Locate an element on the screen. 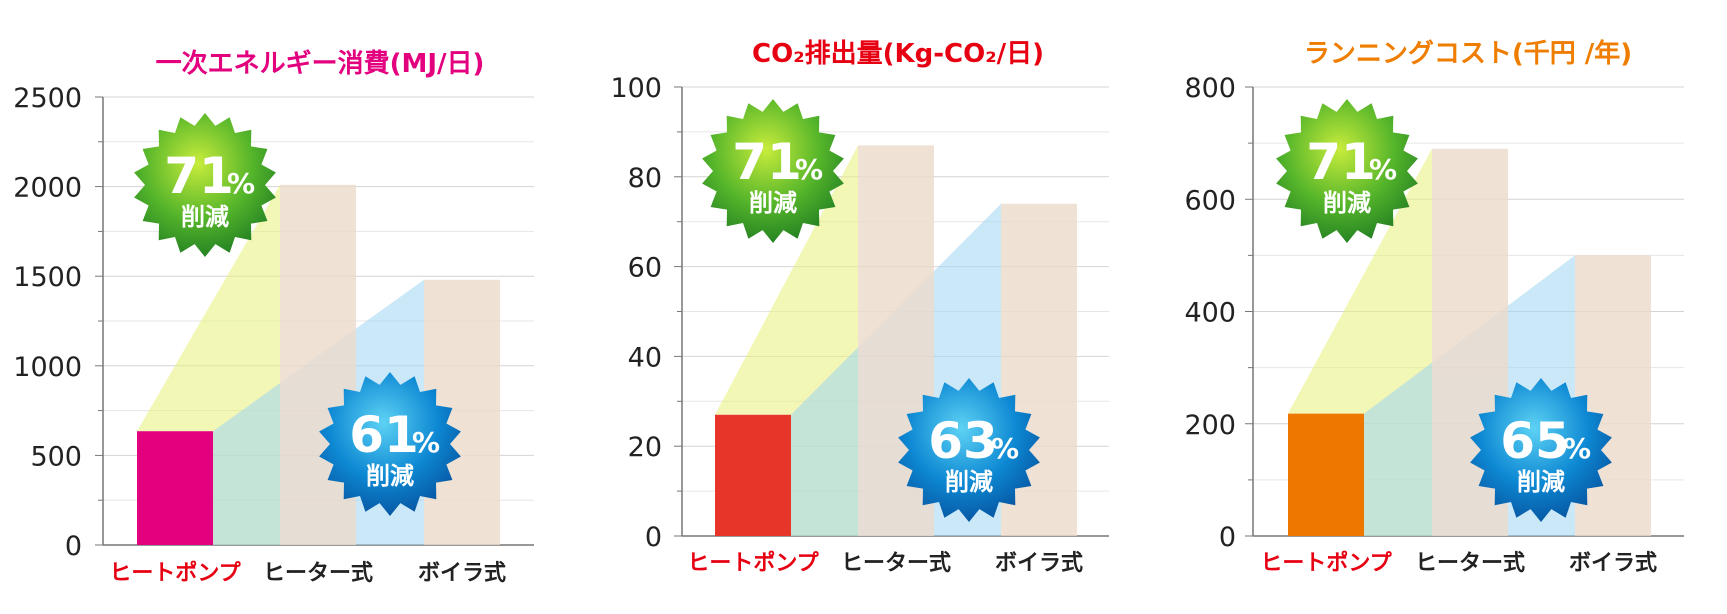 This screenshot has width=1727, height=614. y-tick-label: 400 is located at coordinates (1210, 313).